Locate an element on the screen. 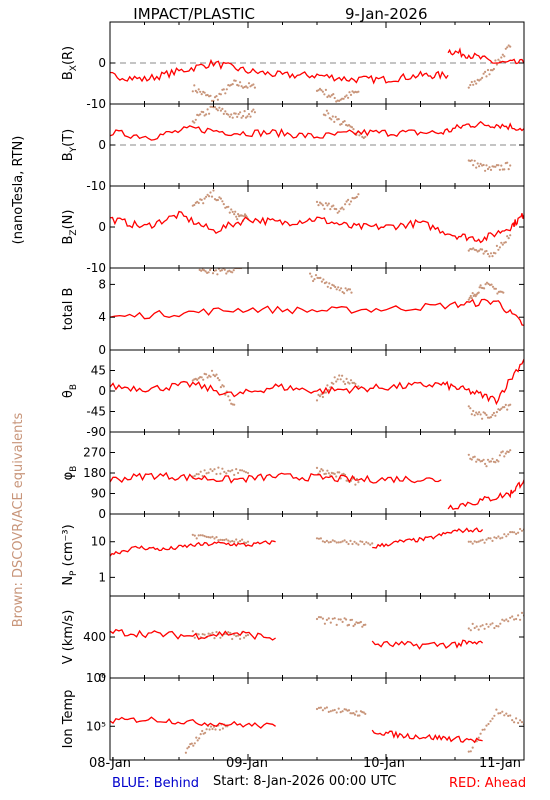 The height and width of the screenshot is (800, 550). ahead-series-v is located at coordinates (427, 644).